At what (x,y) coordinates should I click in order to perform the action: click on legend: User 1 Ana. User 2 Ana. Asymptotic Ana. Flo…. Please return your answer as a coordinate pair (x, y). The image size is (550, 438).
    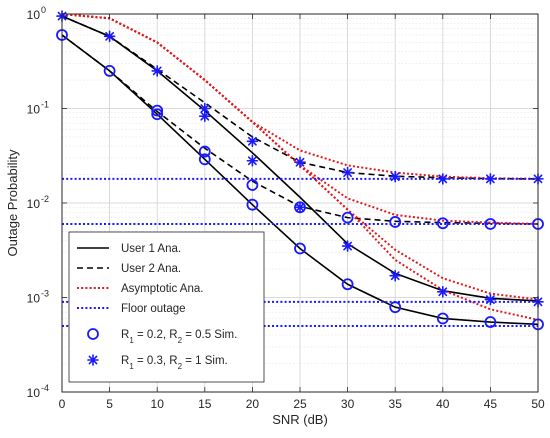
    Looking at the image, I should click on (166, 307).